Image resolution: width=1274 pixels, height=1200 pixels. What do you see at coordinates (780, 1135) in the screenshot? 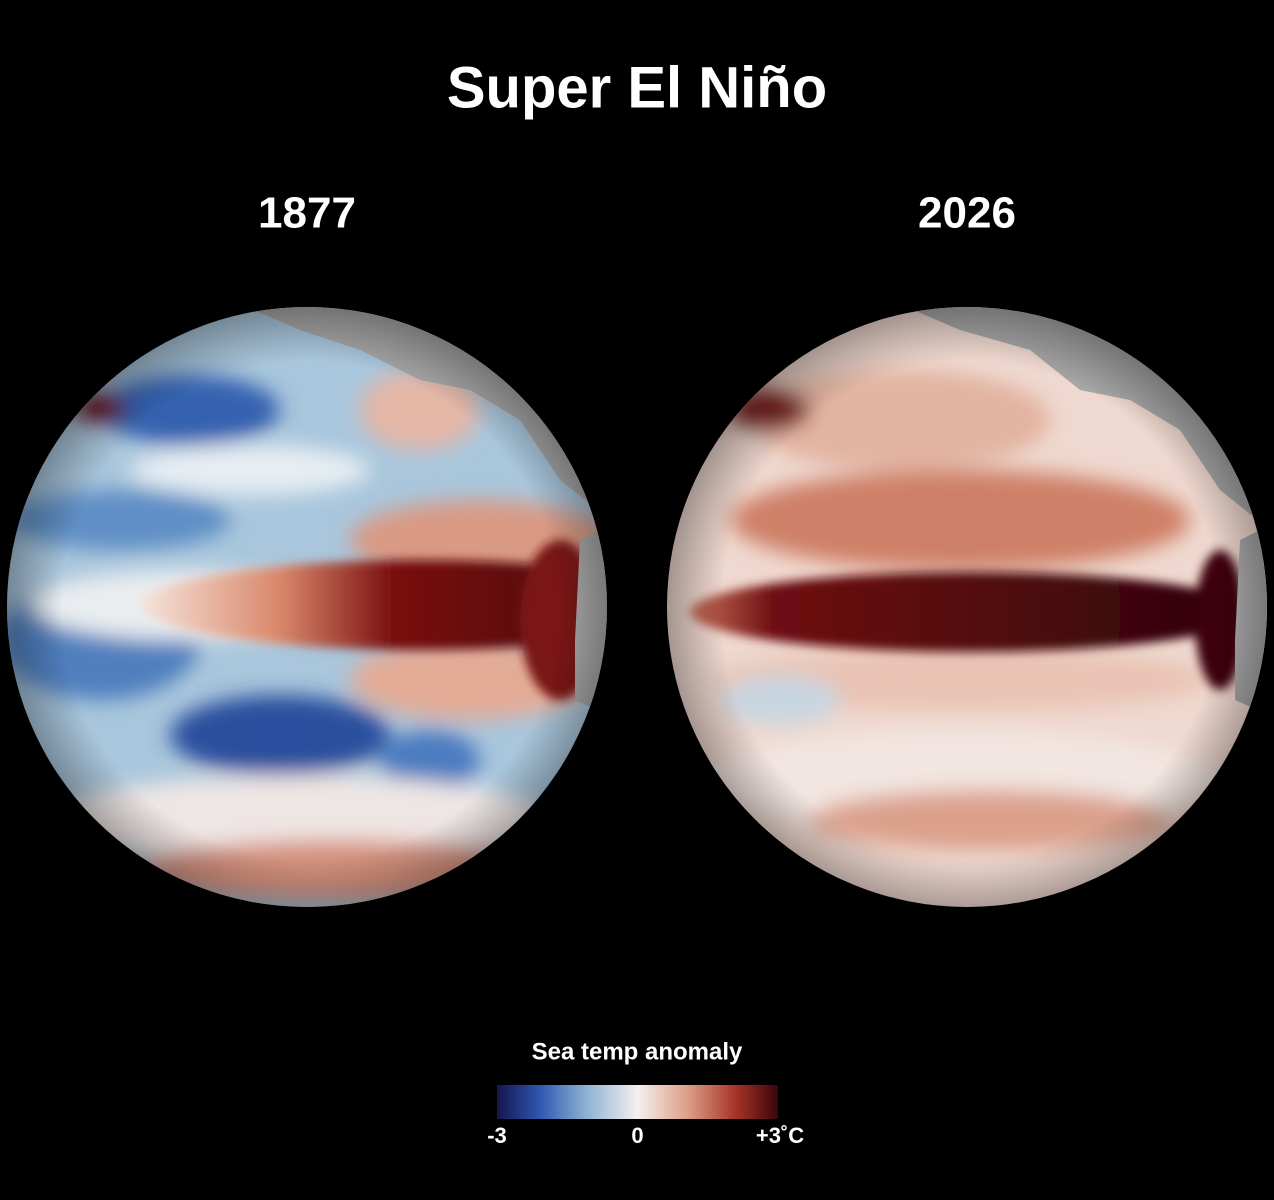
I see `scale-tick-label: +3˚C` at bounding box center [780, 1135].